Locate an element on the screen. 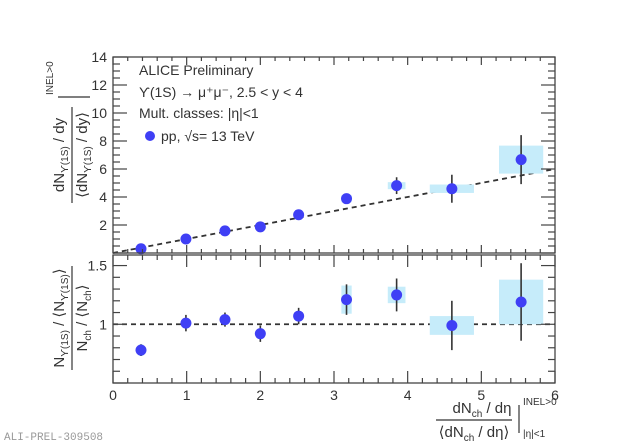 The image size is (620, 445). top-y-title-superscript: INEL>0 is located at coordinates (50, 78).